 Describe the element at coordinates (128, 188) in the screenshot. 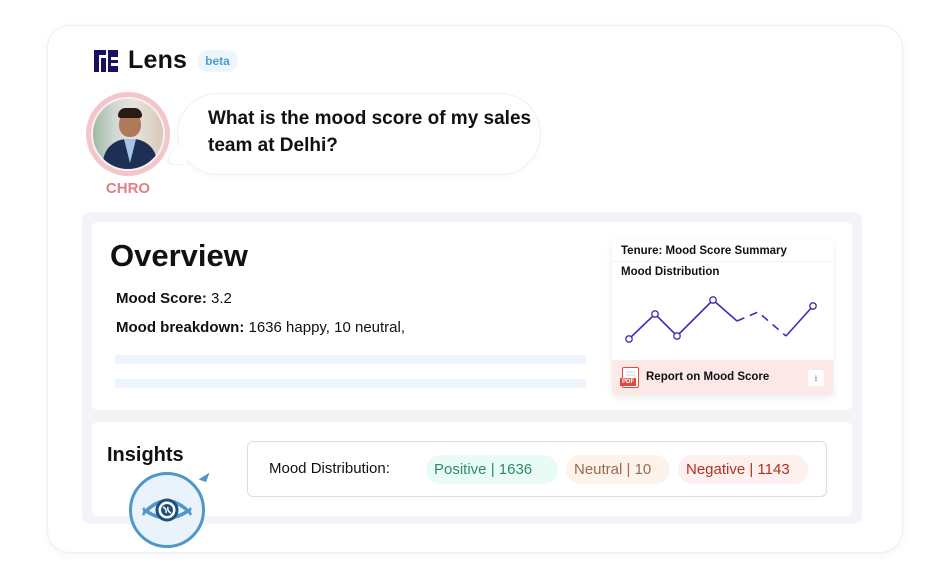

I see `user-role-label: CHRO` at that location.